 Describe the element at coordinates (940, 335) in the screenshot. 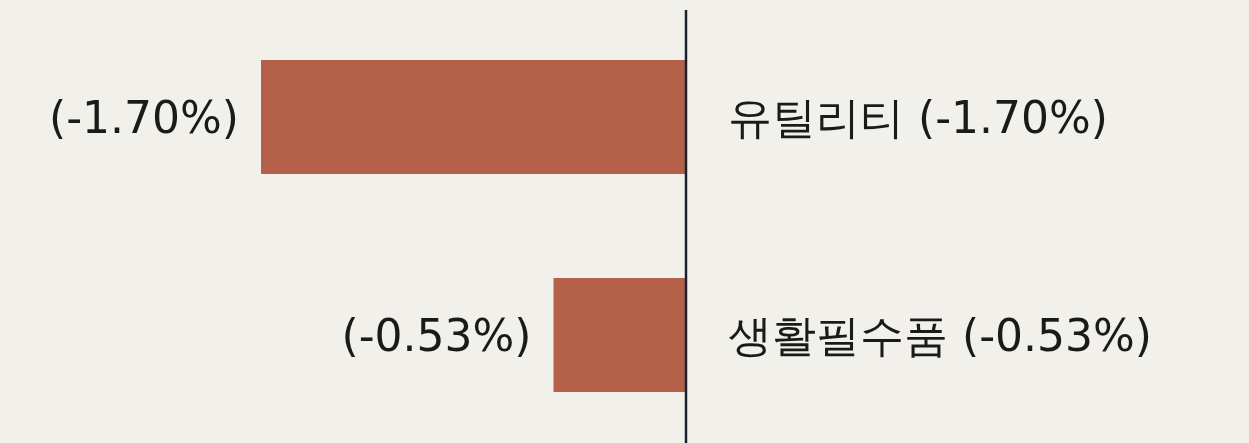

I see `y-tick-label: 생활필수품 (-0.53%)` at that location.